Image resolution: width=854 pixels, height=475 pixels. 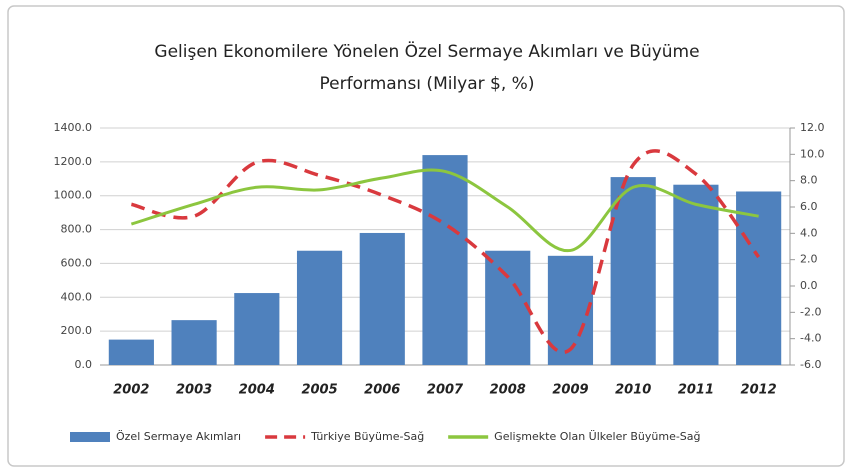 I want to click on x-tick-label: 2010, so click(x=633, y=390).